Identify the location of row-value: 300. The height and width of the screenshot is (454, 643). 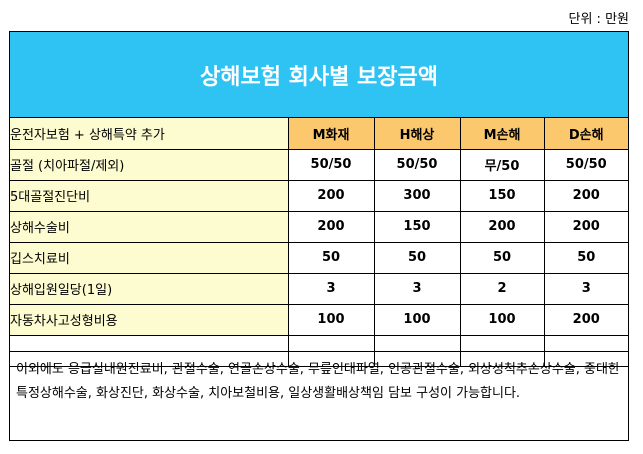
(417, 195).